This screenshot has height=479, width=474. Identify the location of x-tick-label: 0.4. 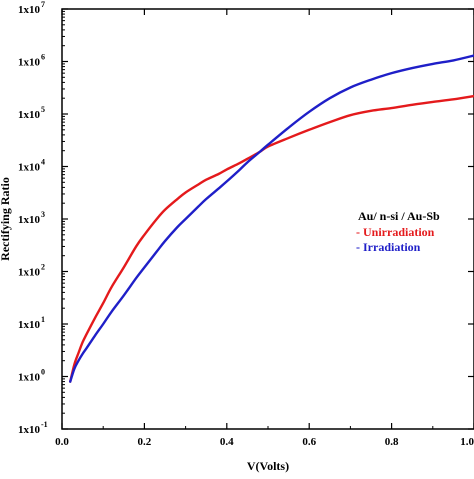
(227, 442).